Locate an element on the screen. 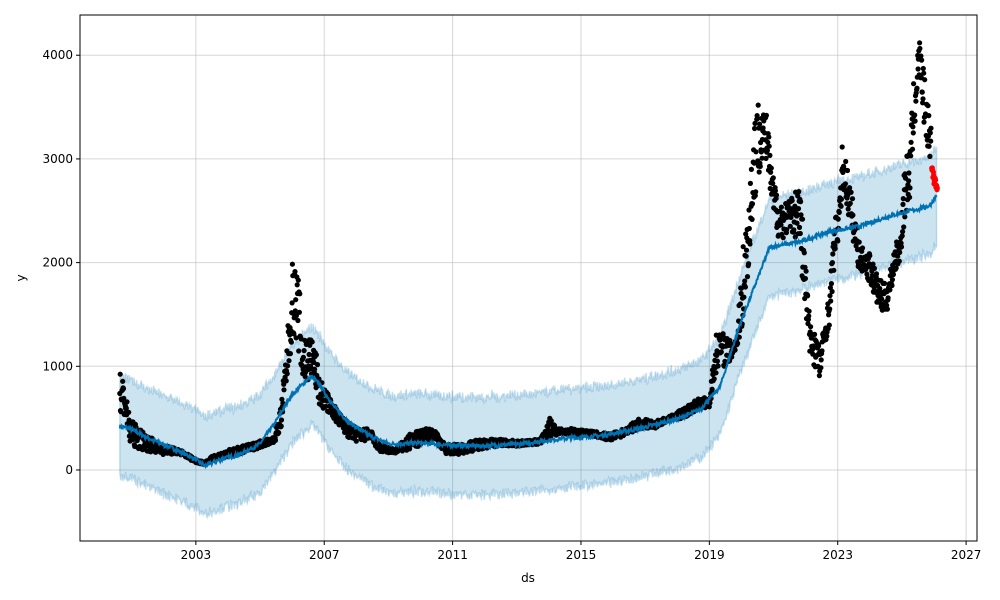 The image size is (1000, 600). test-points is located at coordinates (934, 179).